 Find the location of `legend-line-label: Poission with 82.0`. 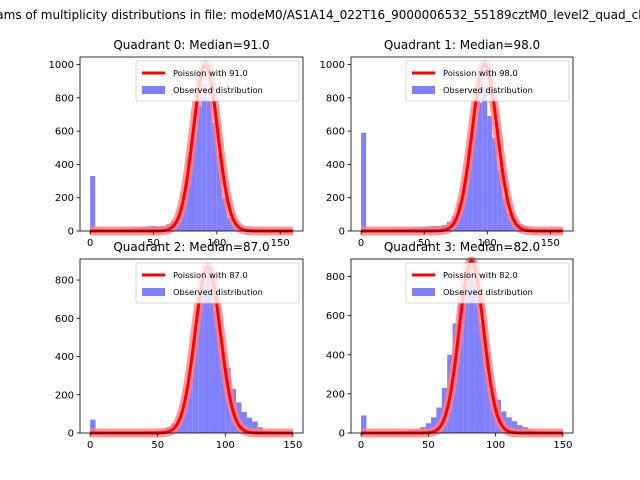

legend-line-label: Poission with 82.0 is located at coordinates (480, 275).